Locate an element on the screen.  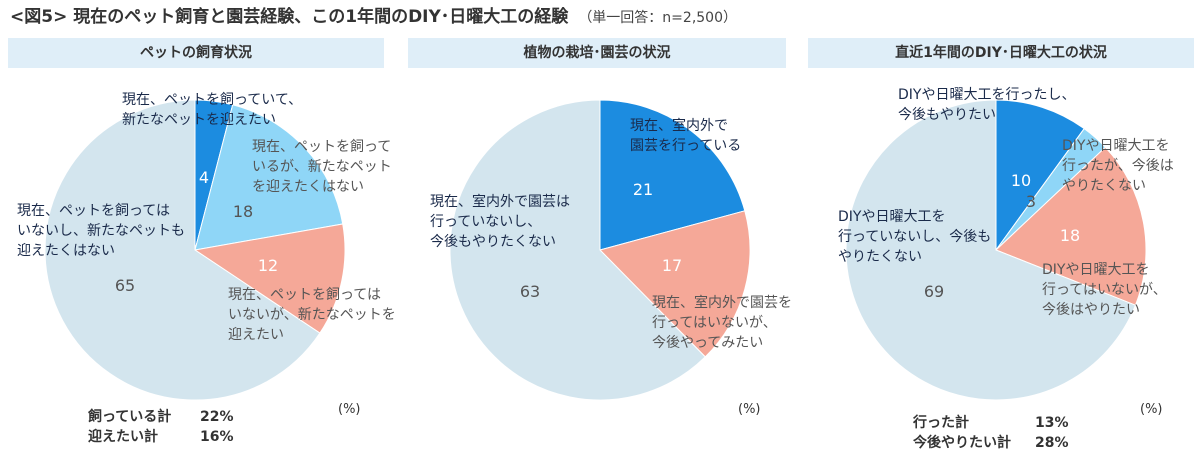
slice-value-diy-0: 10 is located at coordinates (1021, 180).